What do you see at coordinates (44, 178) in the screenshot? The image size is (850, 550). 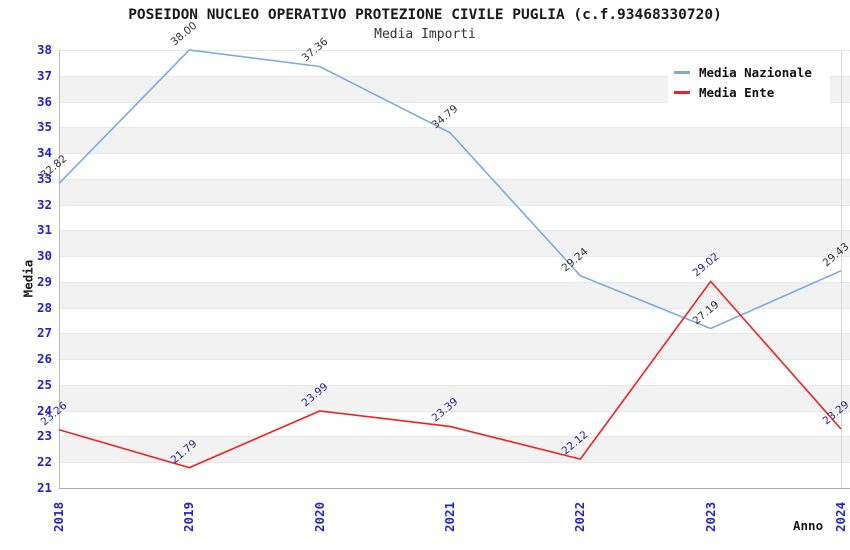 I see `y-tick-label: 33` at bounding box center [44, 178].